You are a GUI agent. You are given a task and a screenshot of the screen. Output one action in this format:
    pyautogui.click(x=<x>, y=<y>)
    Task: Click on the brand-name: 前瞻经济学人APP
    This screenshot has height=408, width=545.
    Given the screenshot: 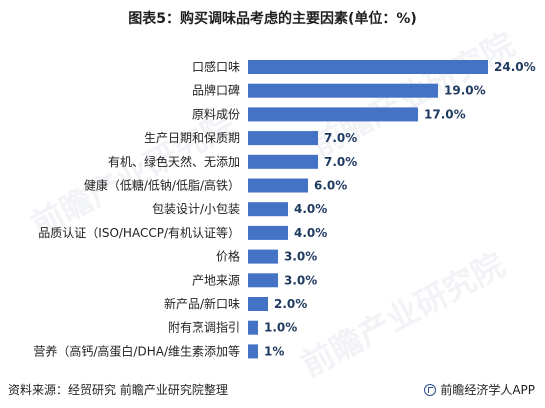 What is the action you would take?
    pyautogui.click(x=487, y=390)
    